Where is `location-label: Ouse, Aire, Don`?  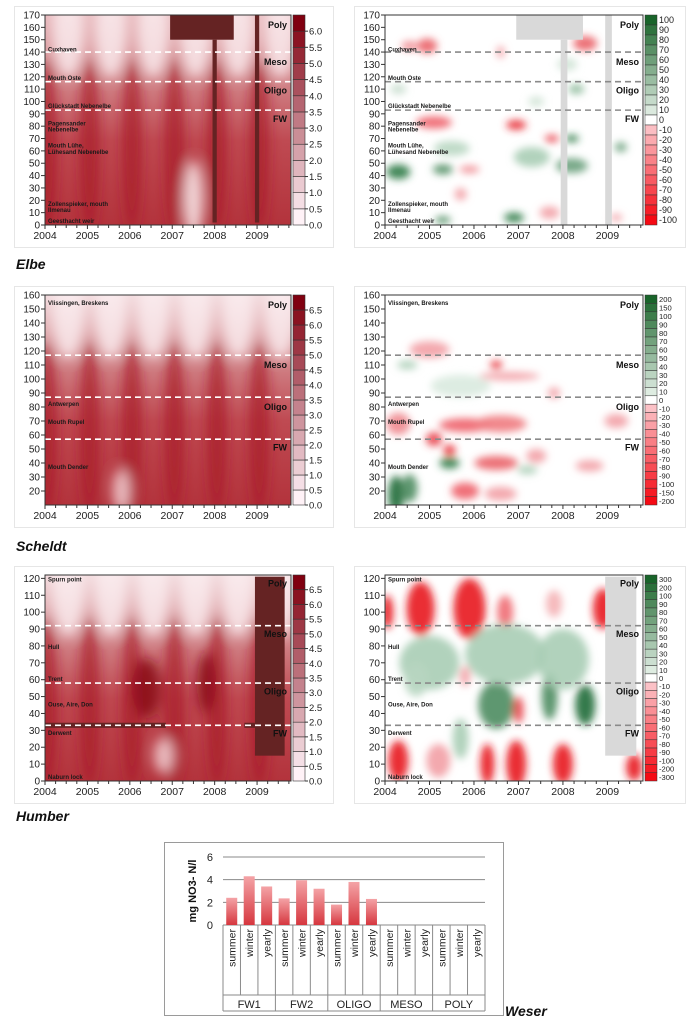 location-label: Ouse, Aire, Don is located at coordinates (410, 705).